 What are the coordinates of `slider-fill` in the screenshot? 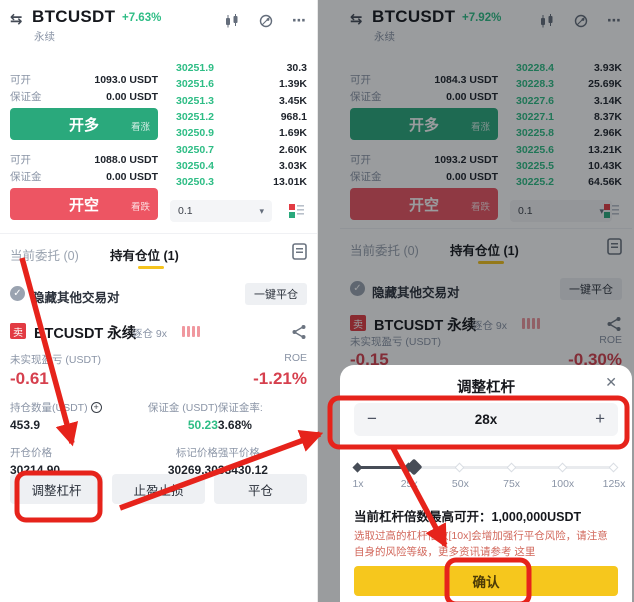 It's located at (386, 467).